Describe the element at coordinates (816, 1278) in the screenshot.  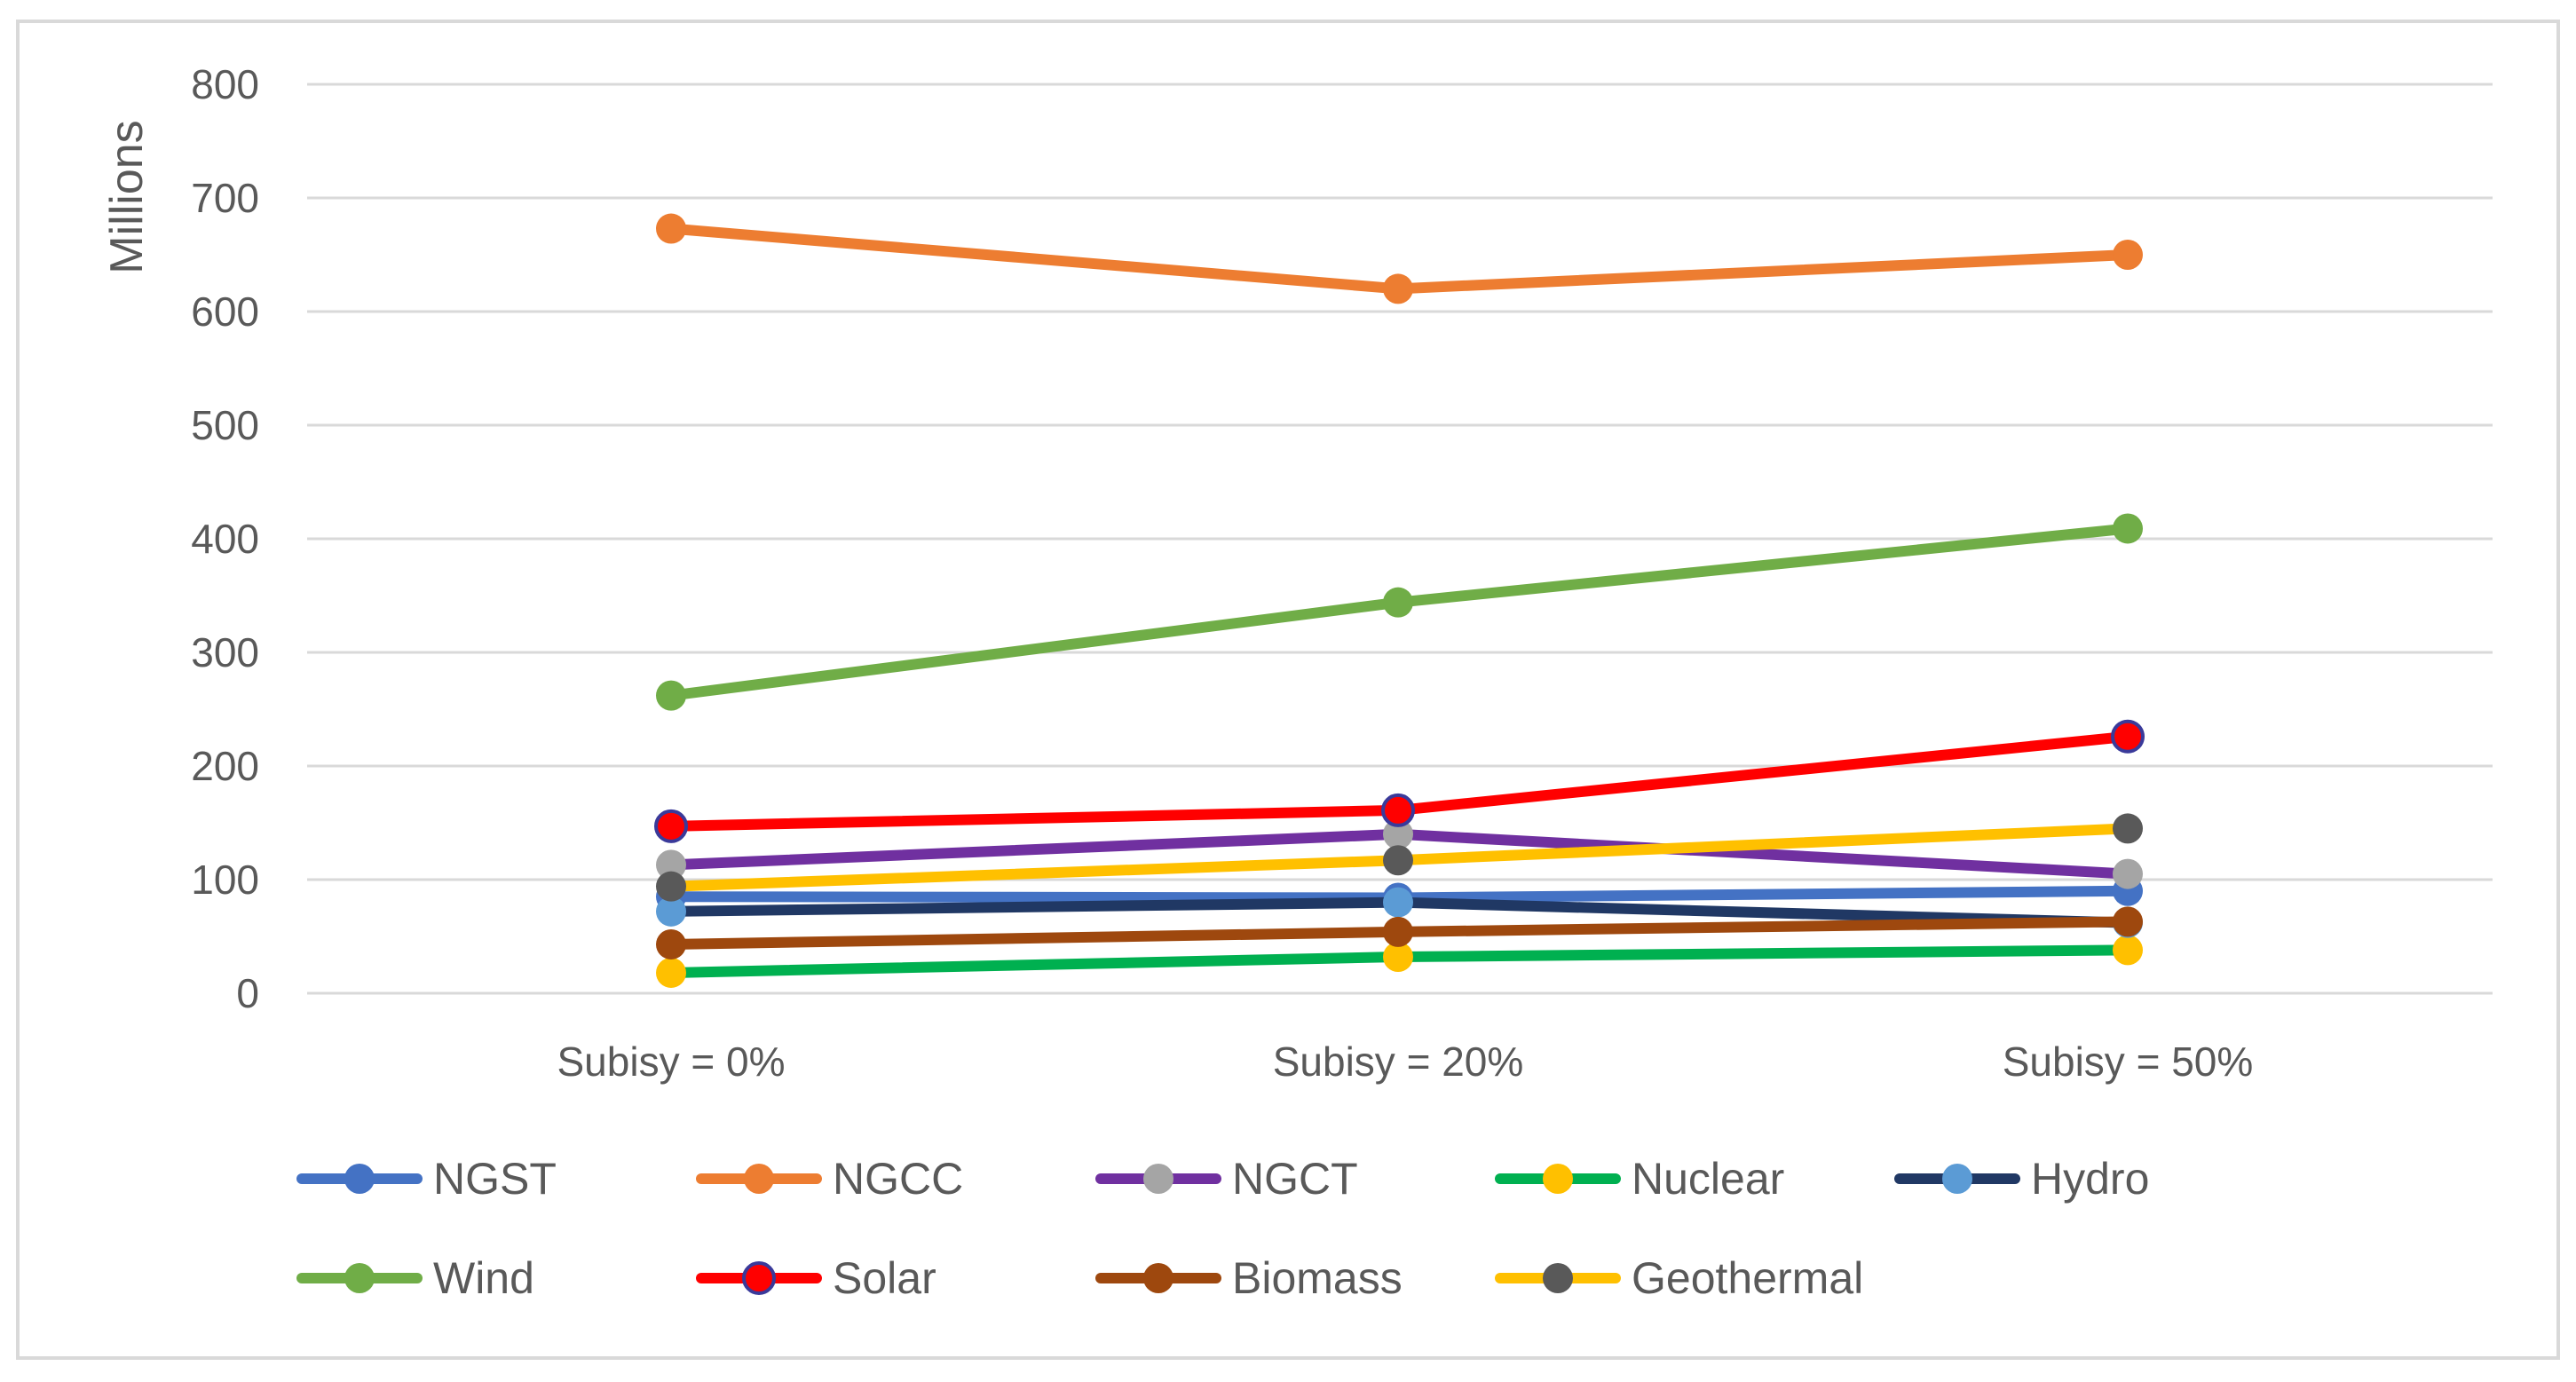
I see `legend-item-solar: Solar` at that location.